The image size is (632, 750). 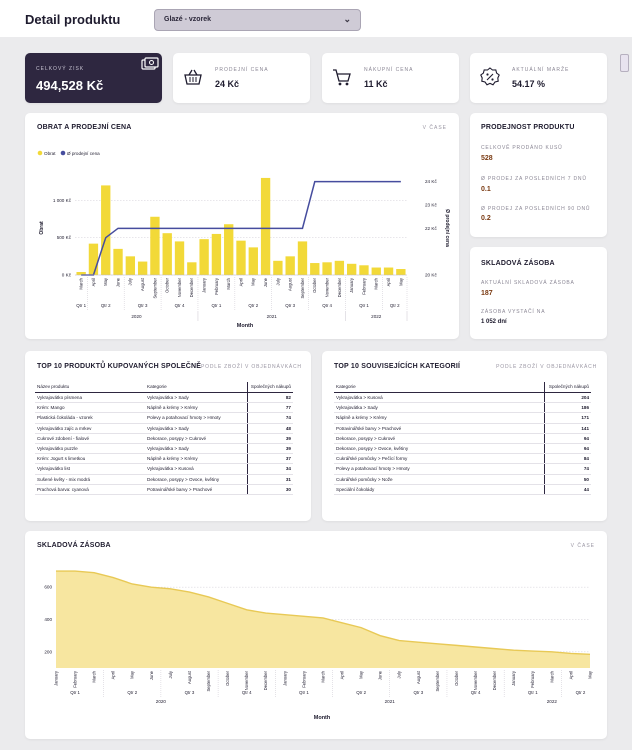 I want to click on page-title: Detail produktu, so click(x=73, y=19).